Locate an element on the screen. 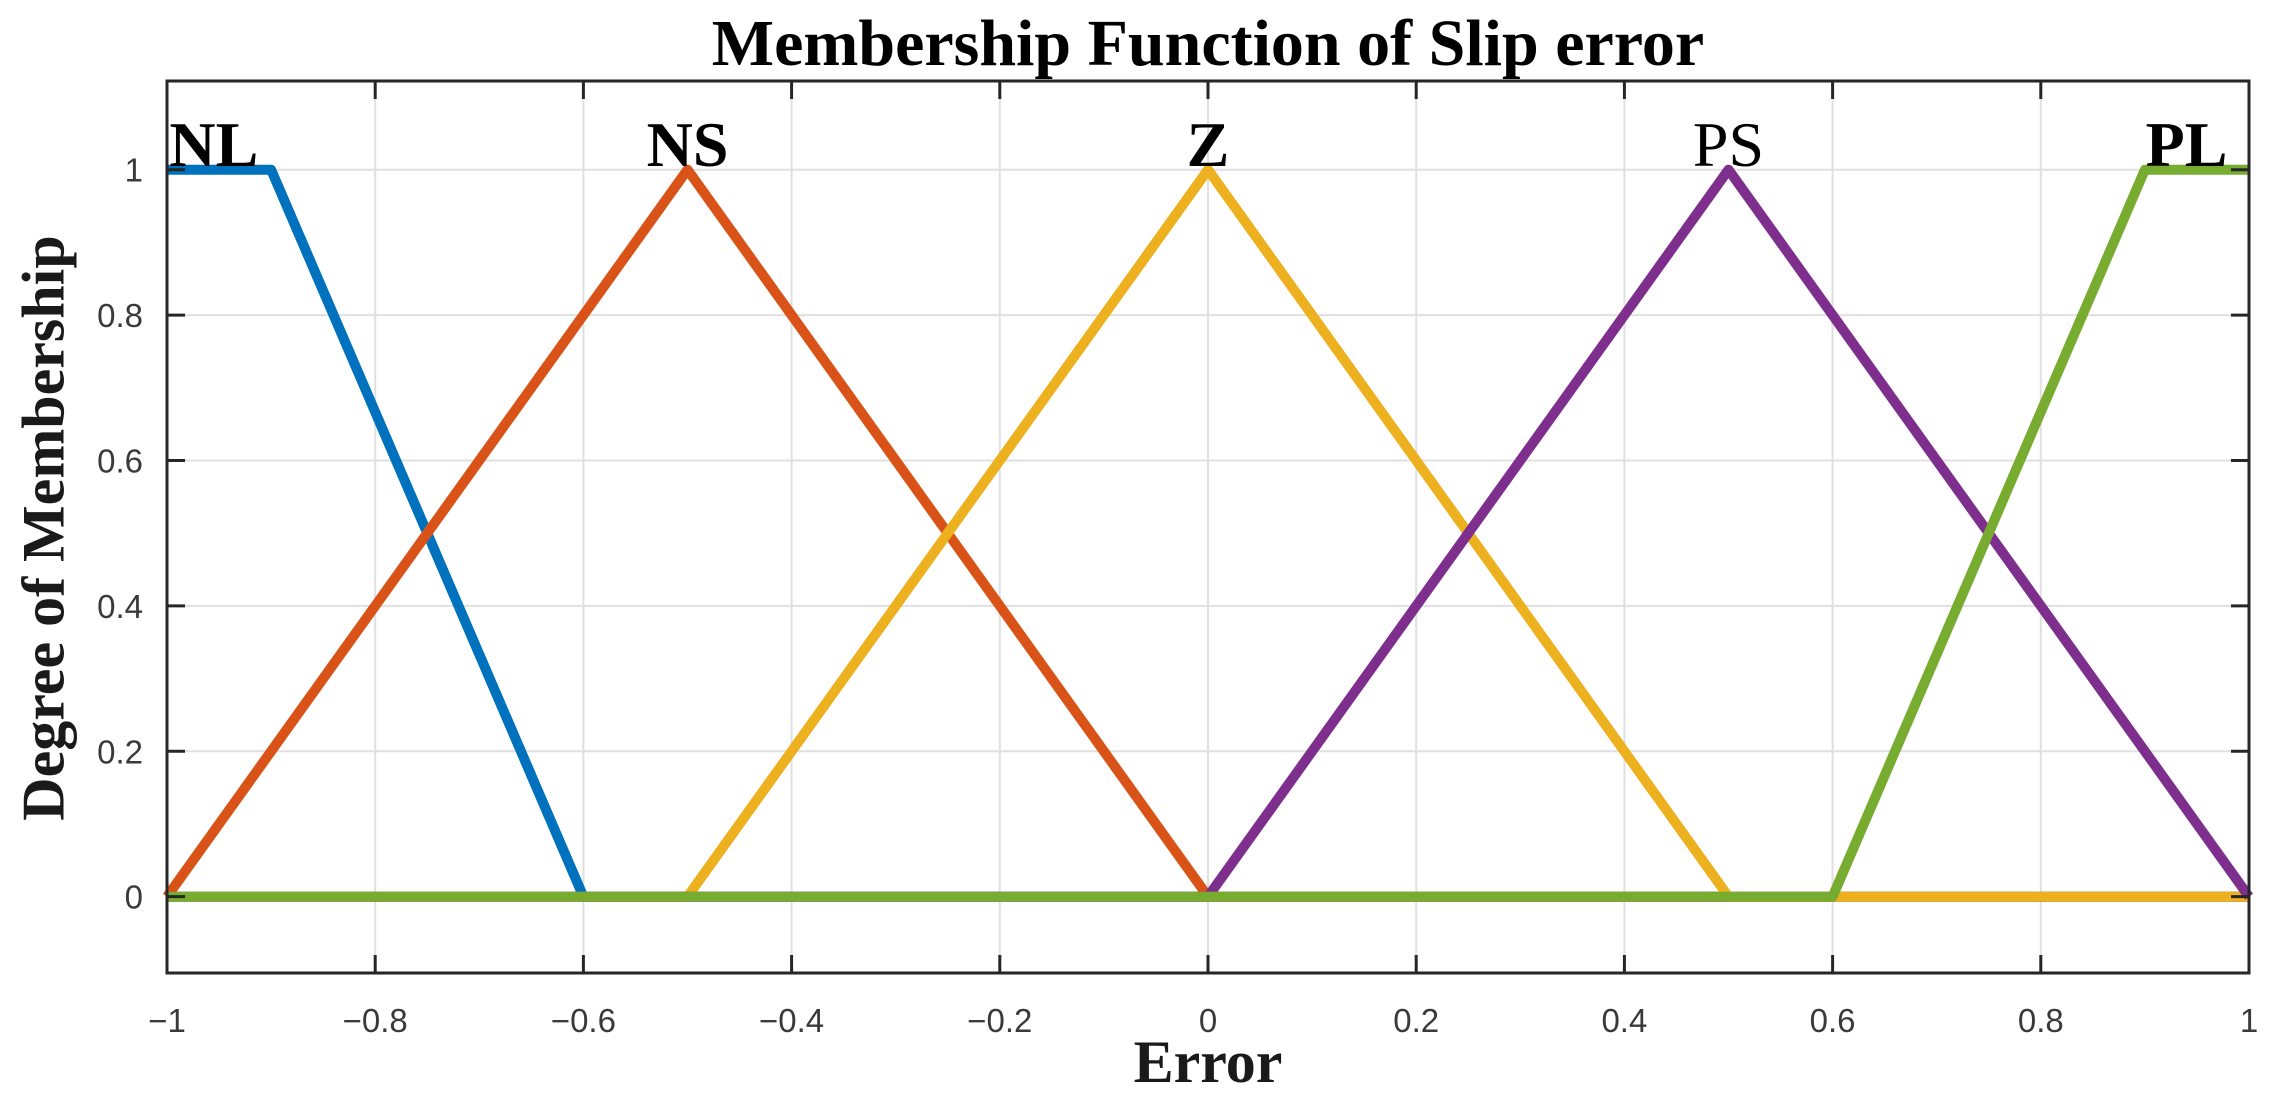 This screenshot has width=2279, height=1108. set-label-PL: PL is located at coordinates (2187, 144).